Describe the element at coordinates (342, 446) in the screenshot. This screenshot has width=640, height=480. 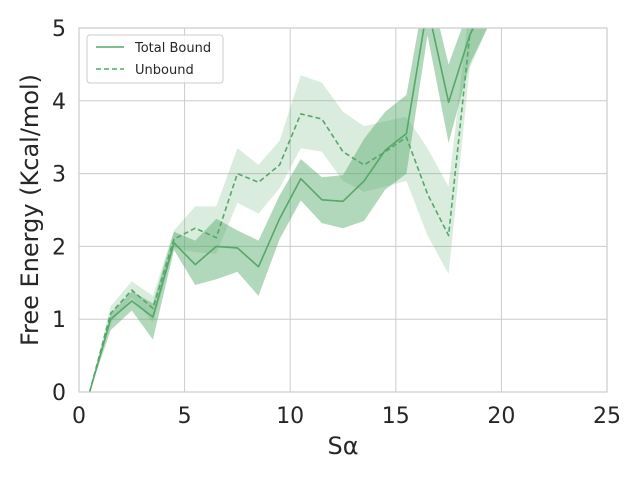
I see `x-axis-label: Sα` at that location.